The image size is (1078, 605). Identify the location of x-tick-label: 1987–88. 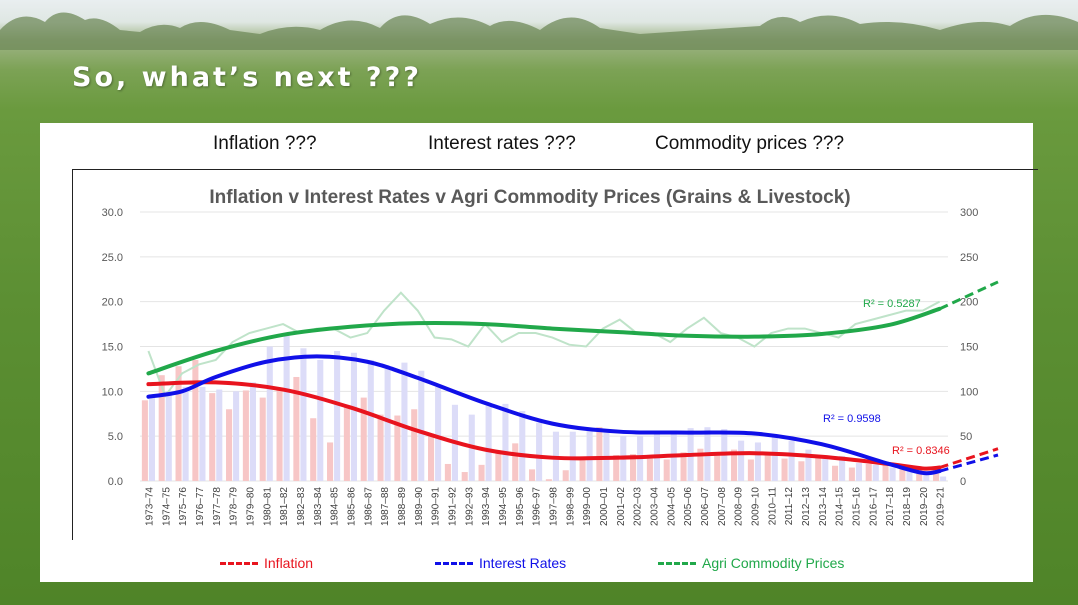
(385, 506).